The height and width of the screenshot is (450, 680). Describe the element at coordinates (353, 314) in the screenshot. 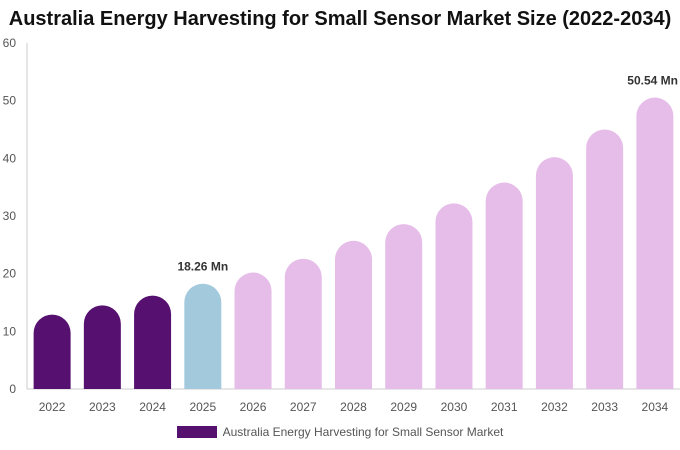

I see `bar-2028` at that location.